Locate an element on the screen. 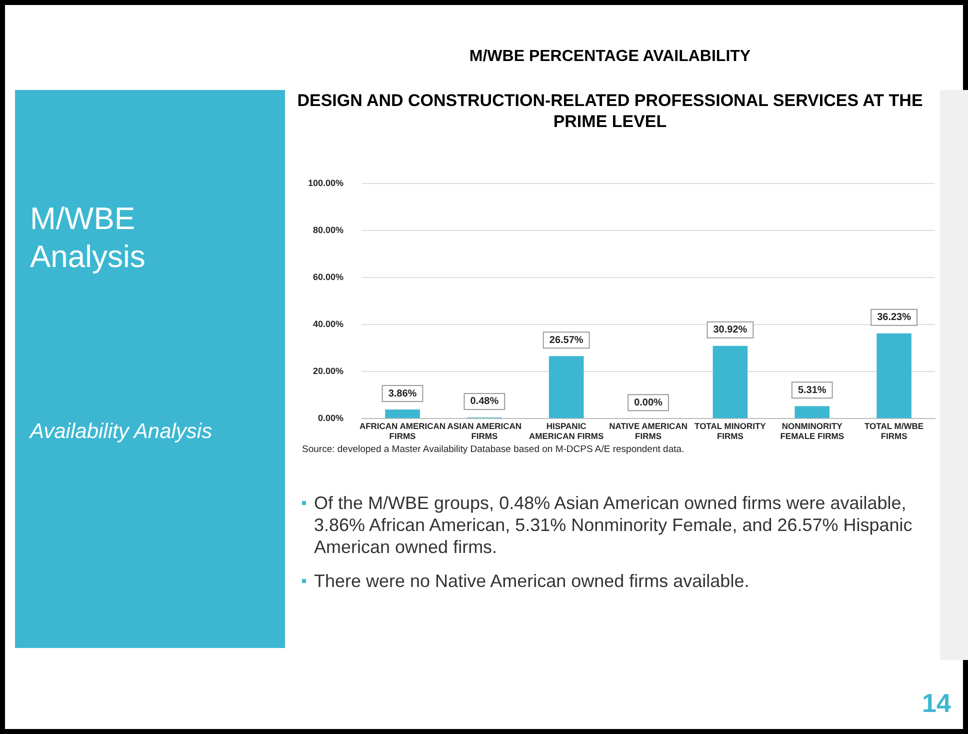 The height and width of the screenshot is (734, 968). y-tick-label: 20.00% is located at coordinates (328, 371).